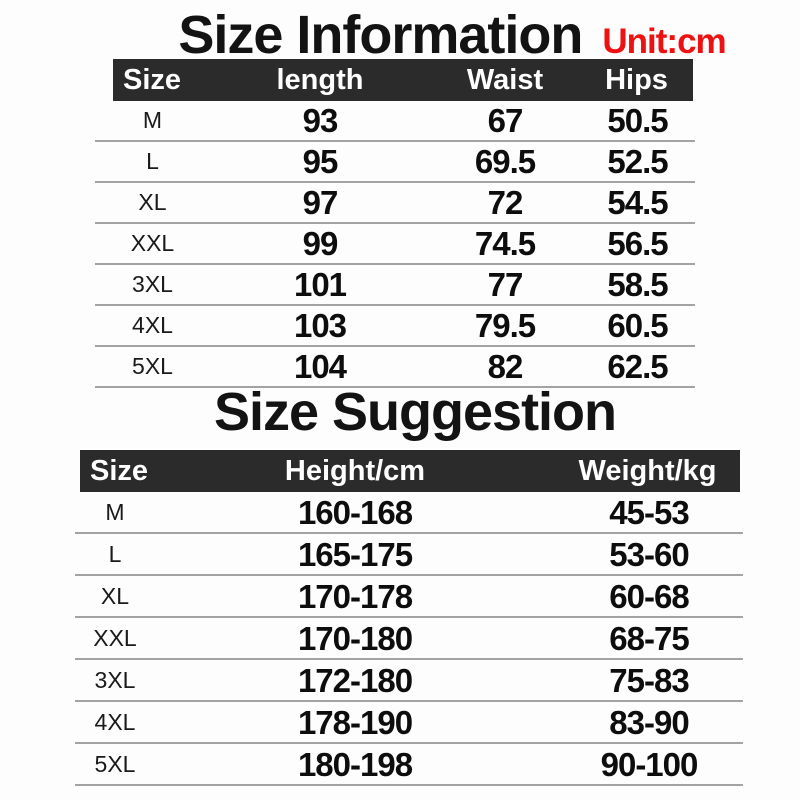 This screenshot has height=800, width=800. Describe the element at coordinates (395, 367) in the screenshot. I see `table-row: 5XL 104 82 62.5` at that location.